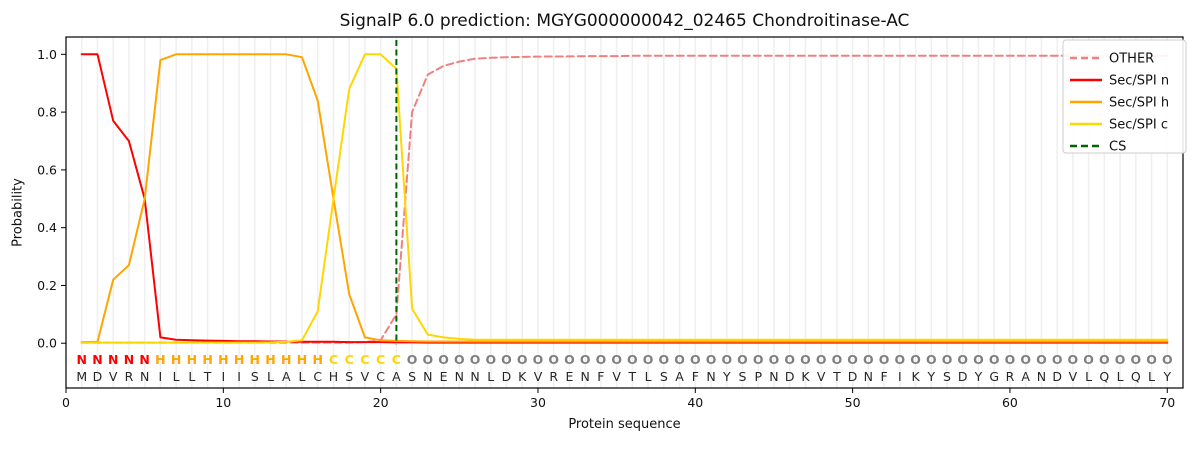 The width and height of the screenshot is (1200, 450). Describe the element at coordinates (317, 376) in the screenshot. I see `sequence-letter: C` at that location.